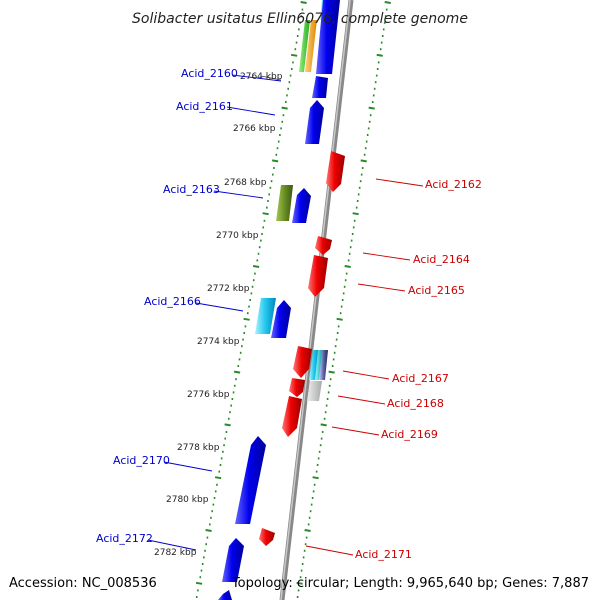  I want to click on gene-label-acid-2172: Acid_2172, so click(124, 538).